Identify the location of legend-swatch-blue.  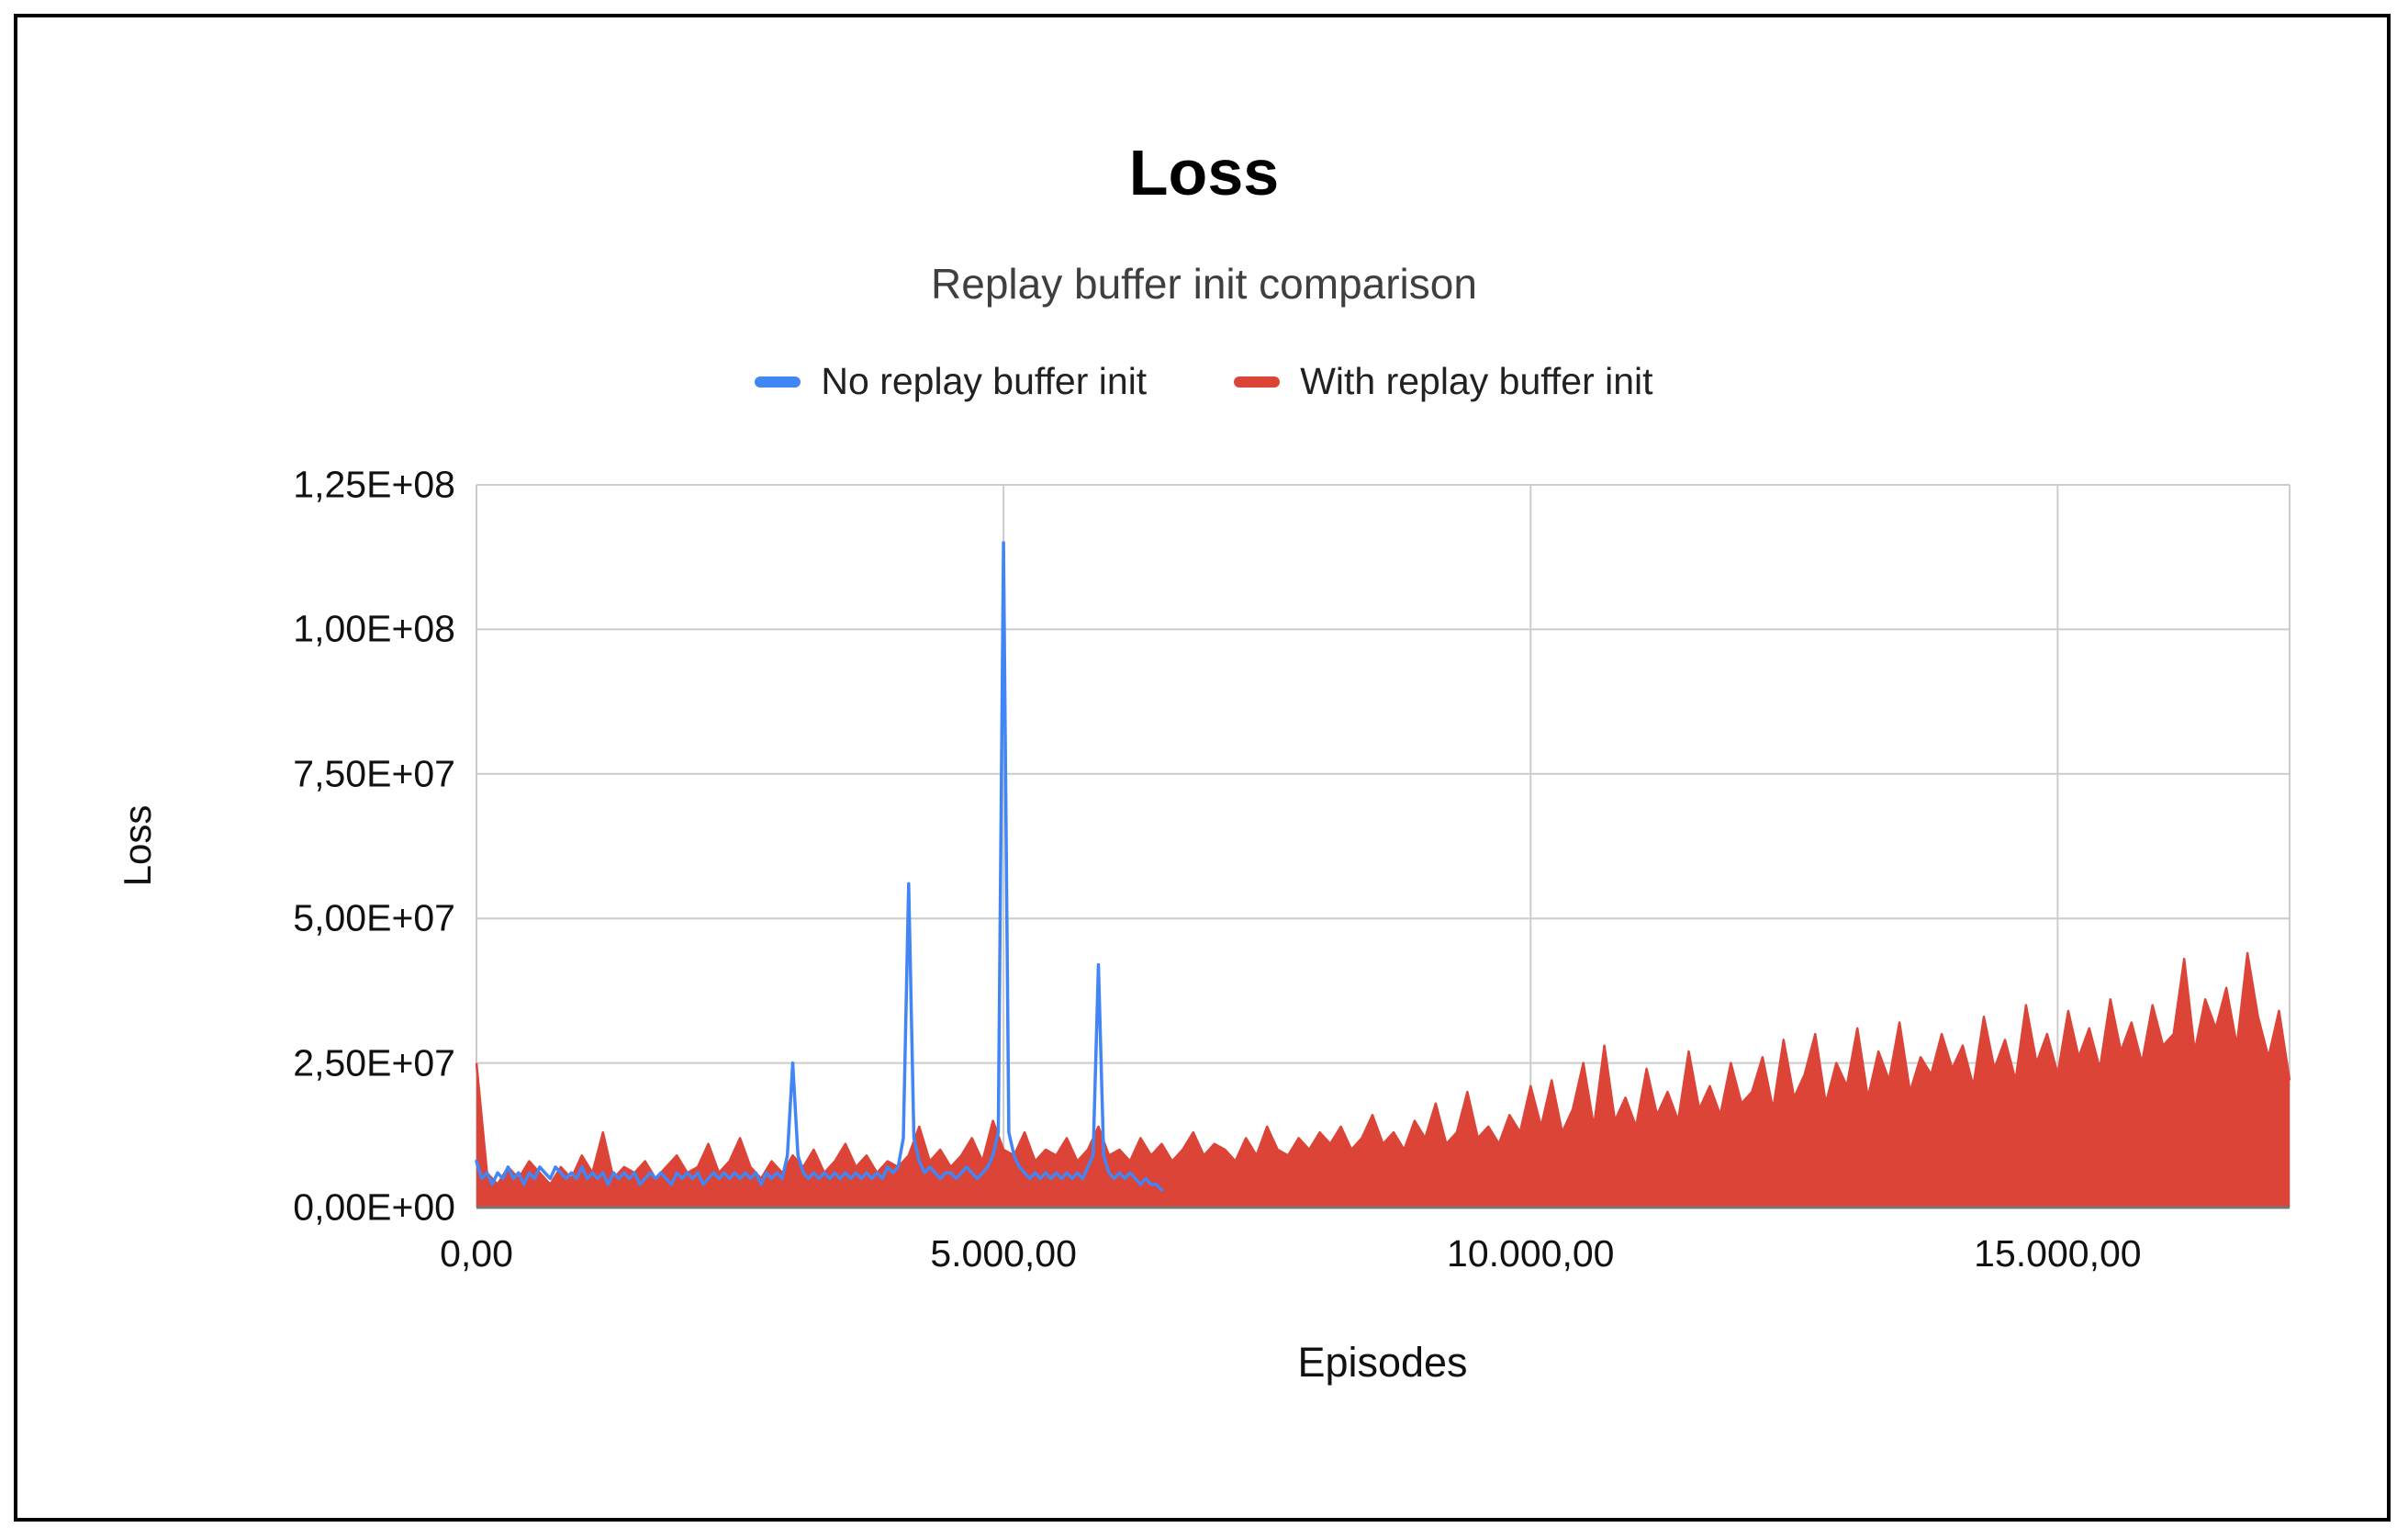
(778, 382).